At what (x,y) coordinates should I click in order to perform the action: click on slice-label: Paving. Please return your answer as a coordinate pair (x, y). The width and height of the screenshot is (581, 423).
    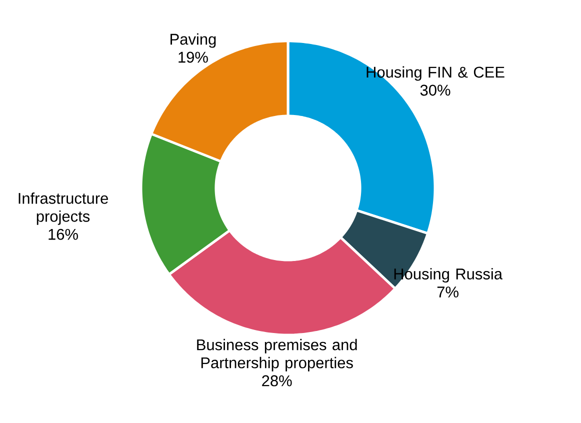
    Looking at the image, I should click on (193, 40).